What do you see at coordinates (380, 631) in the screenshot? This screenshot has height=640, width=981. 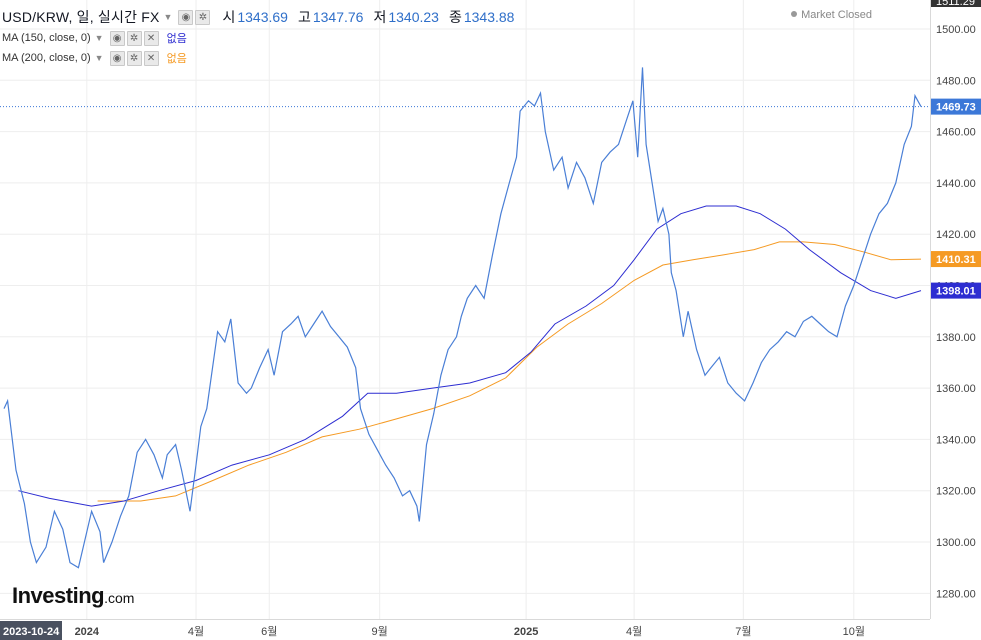 I see `date-tick-label: 9월` at bounding box center [380, 631].